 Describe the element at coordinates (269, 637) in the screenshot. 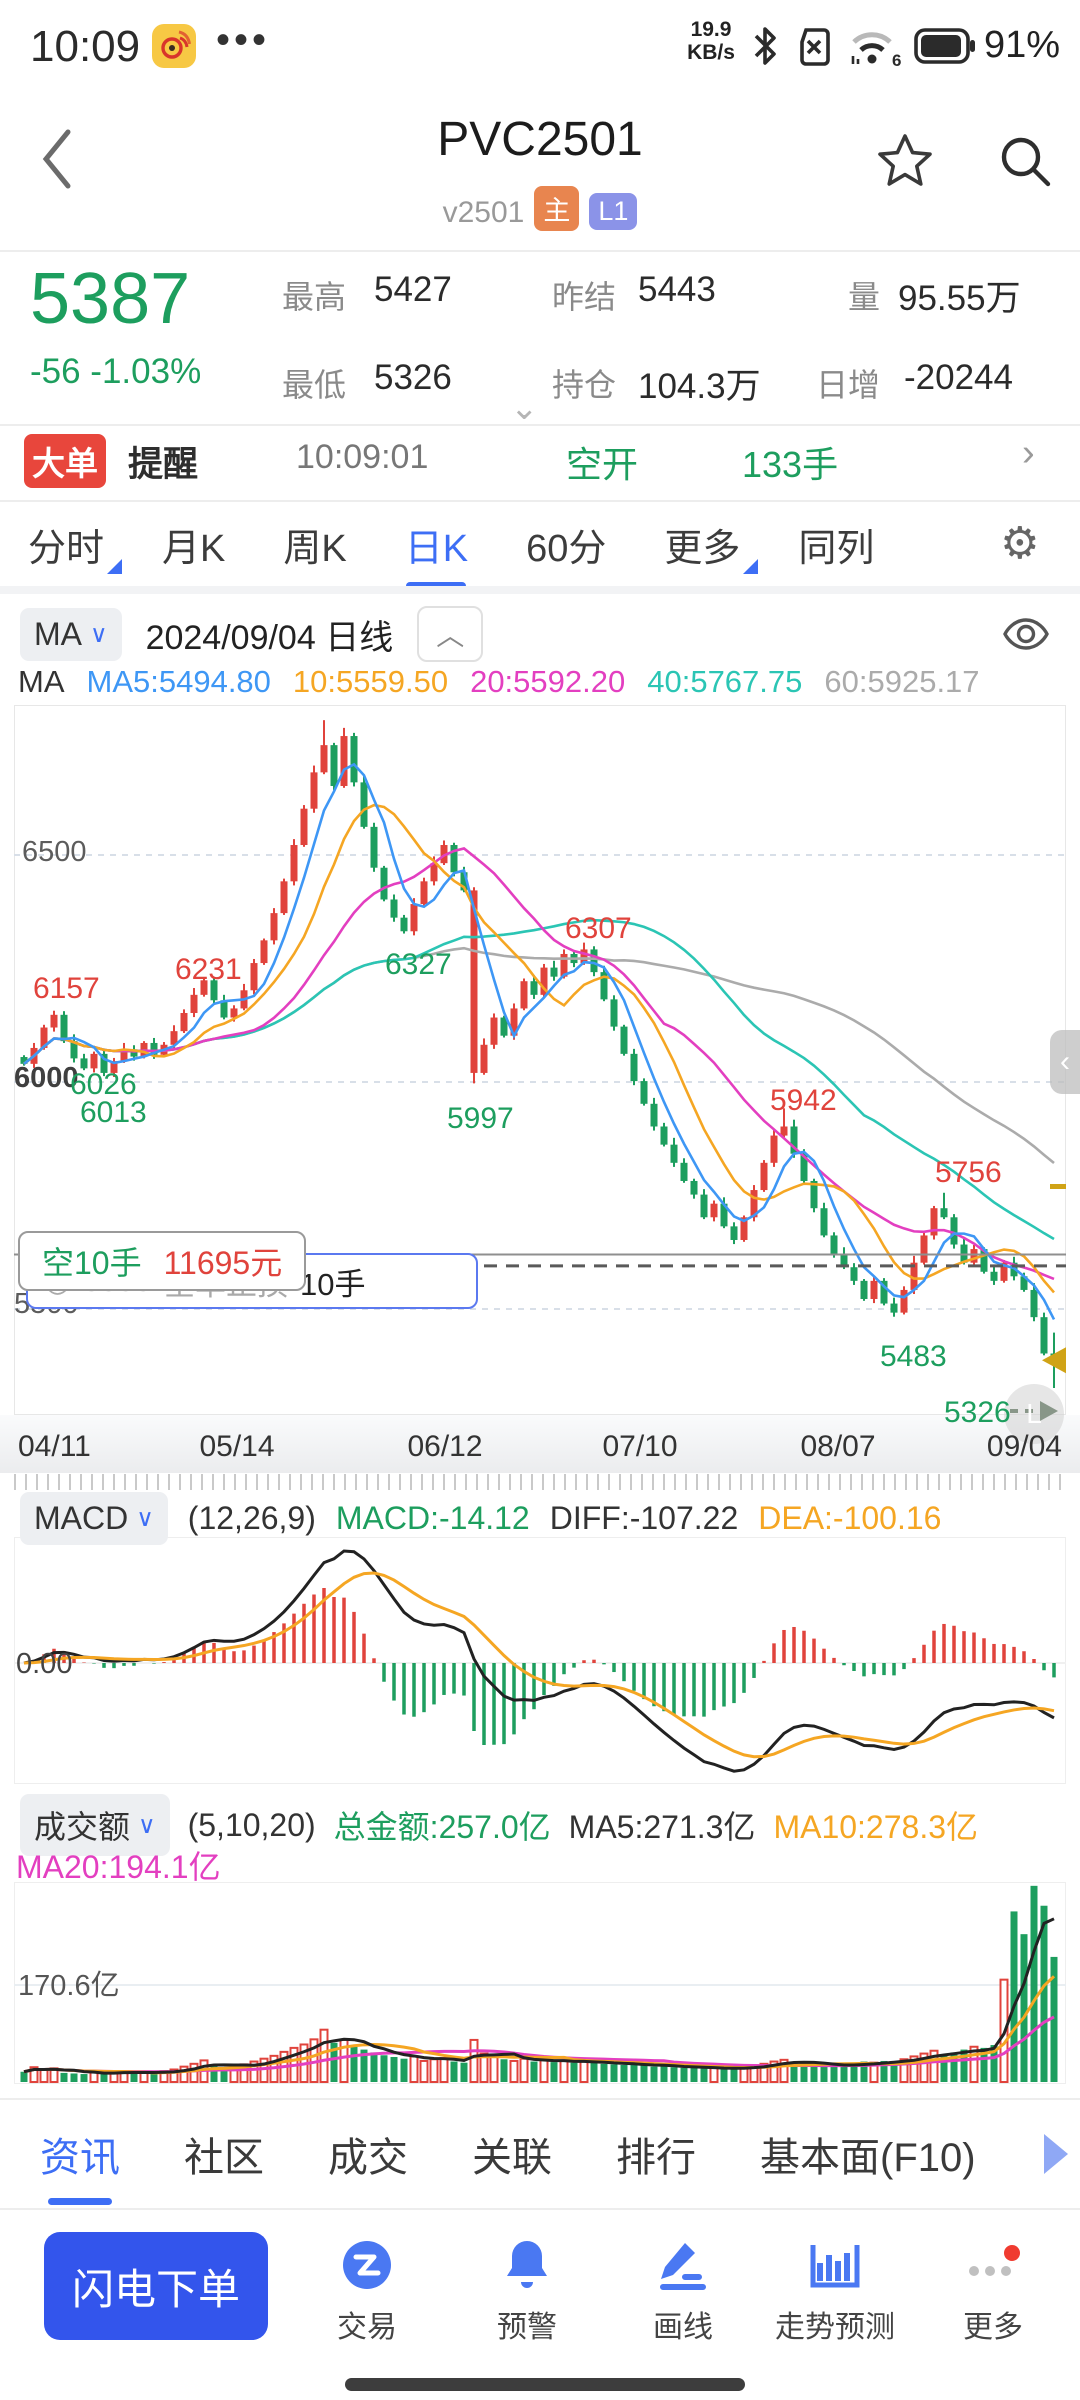

I see `chart-date-period: 2024/09/04 日线` at that location.